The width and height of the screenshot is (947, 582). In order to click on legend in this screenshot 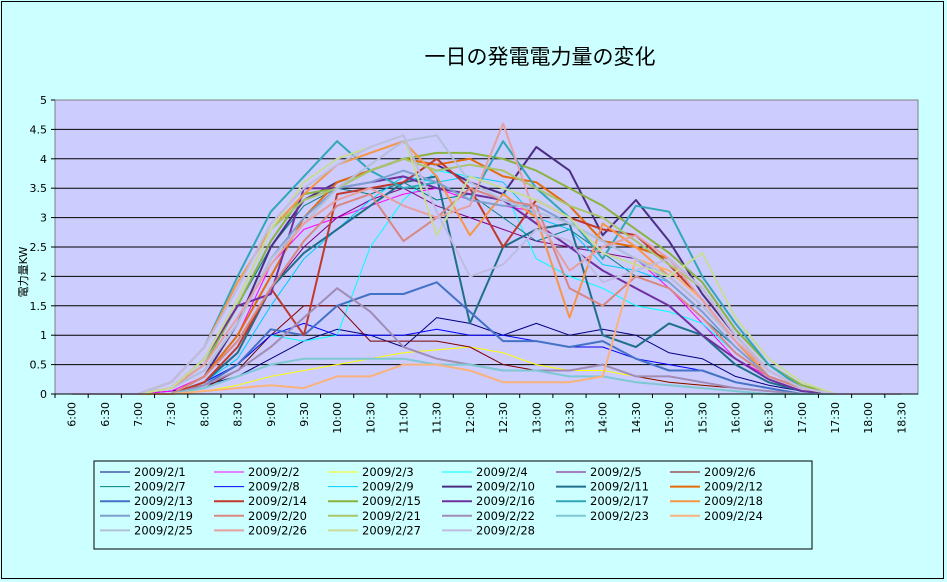, I will do `click(453, 505)`.